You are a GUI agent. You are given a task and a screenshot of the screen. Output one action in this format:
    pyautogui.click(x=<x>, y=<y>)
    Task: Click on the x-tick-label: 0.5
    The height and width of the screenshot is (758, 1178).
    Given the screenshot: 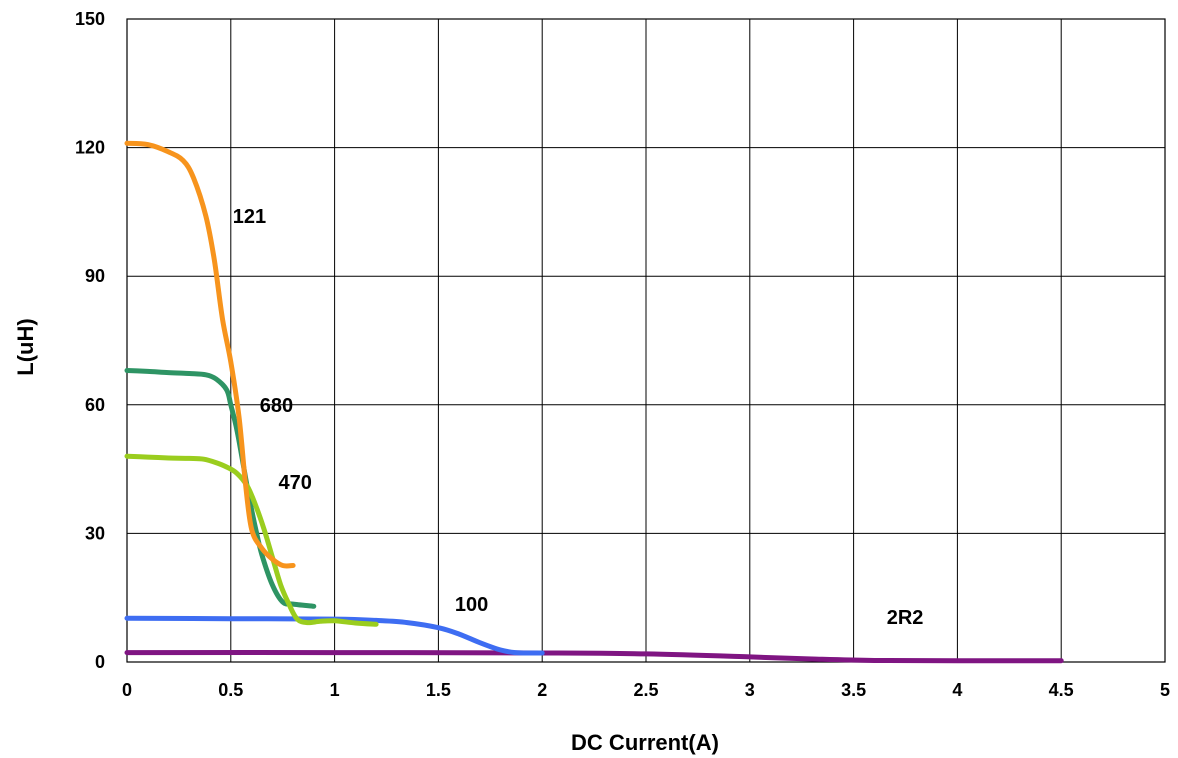 What is the action you would take?
    pyautogui.click(x=230, y=690)
    